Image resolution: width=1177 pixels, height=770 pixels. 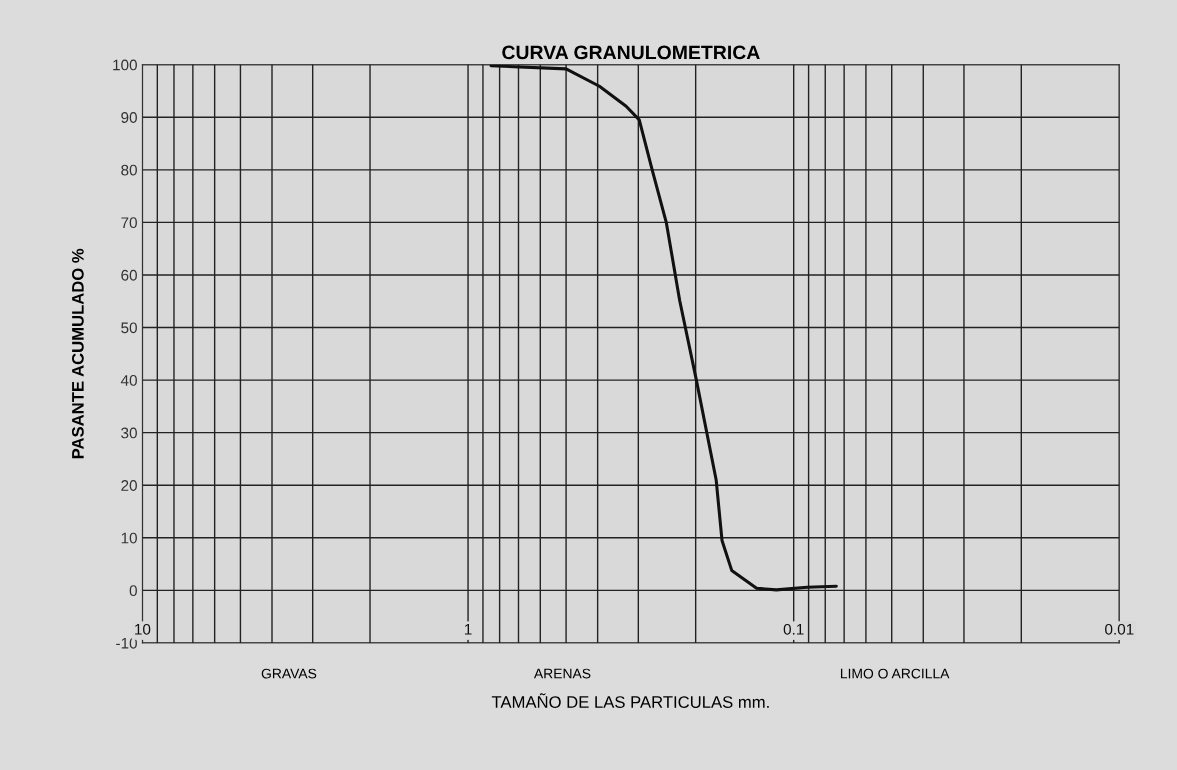 What do you see at coordinates (129, 223) in the screenshot?
I see `y-tick-label: 70` at bounding box center [129, 223].